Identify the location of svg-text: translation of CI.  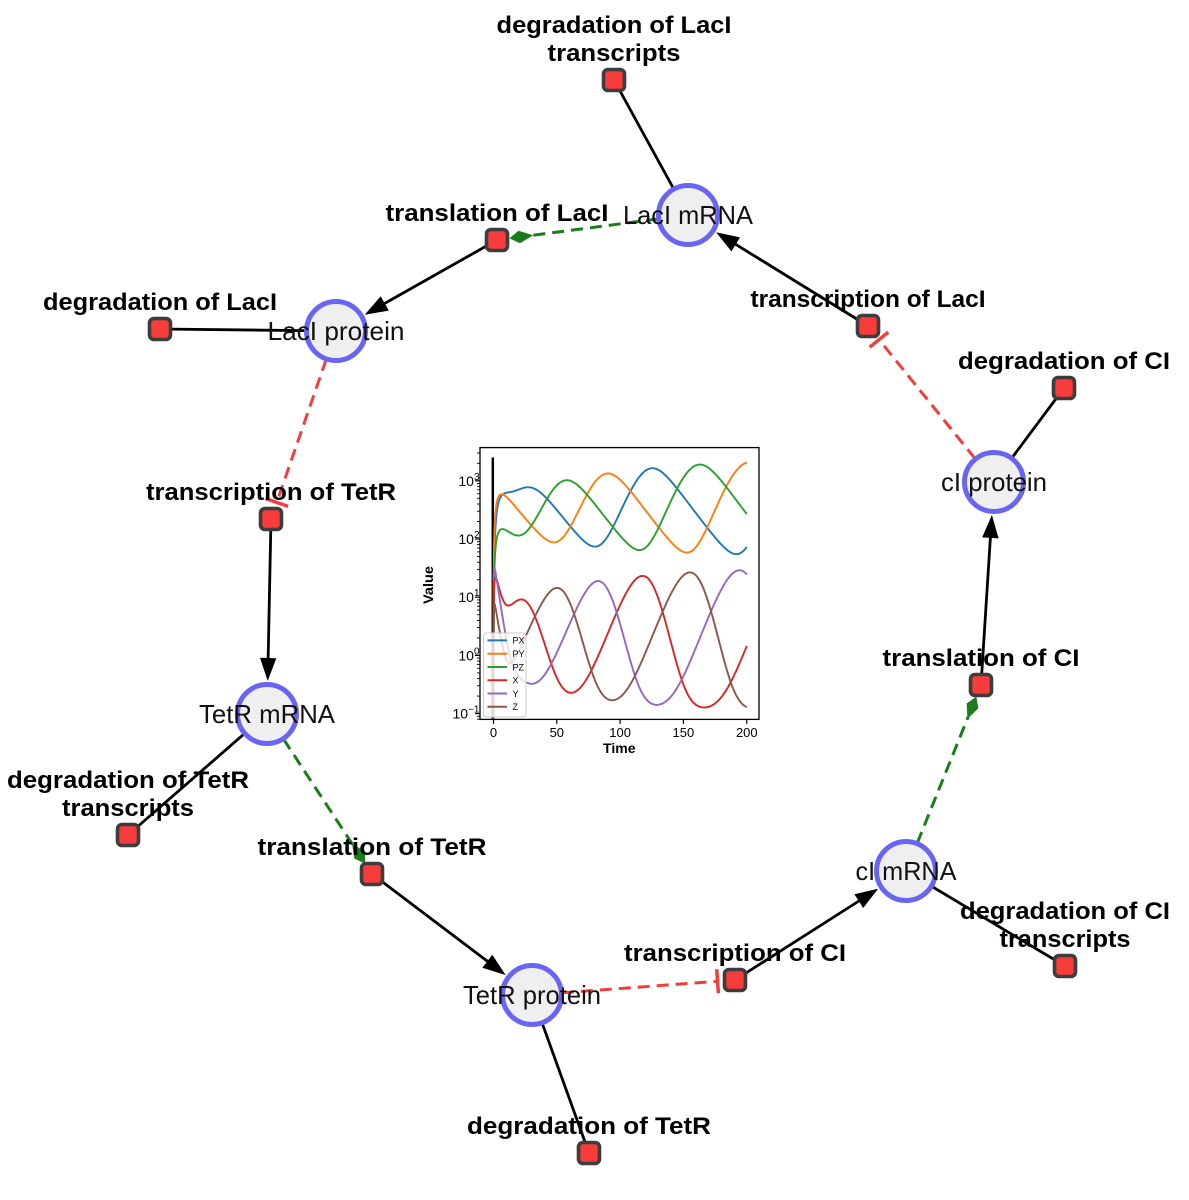
(981, 658).